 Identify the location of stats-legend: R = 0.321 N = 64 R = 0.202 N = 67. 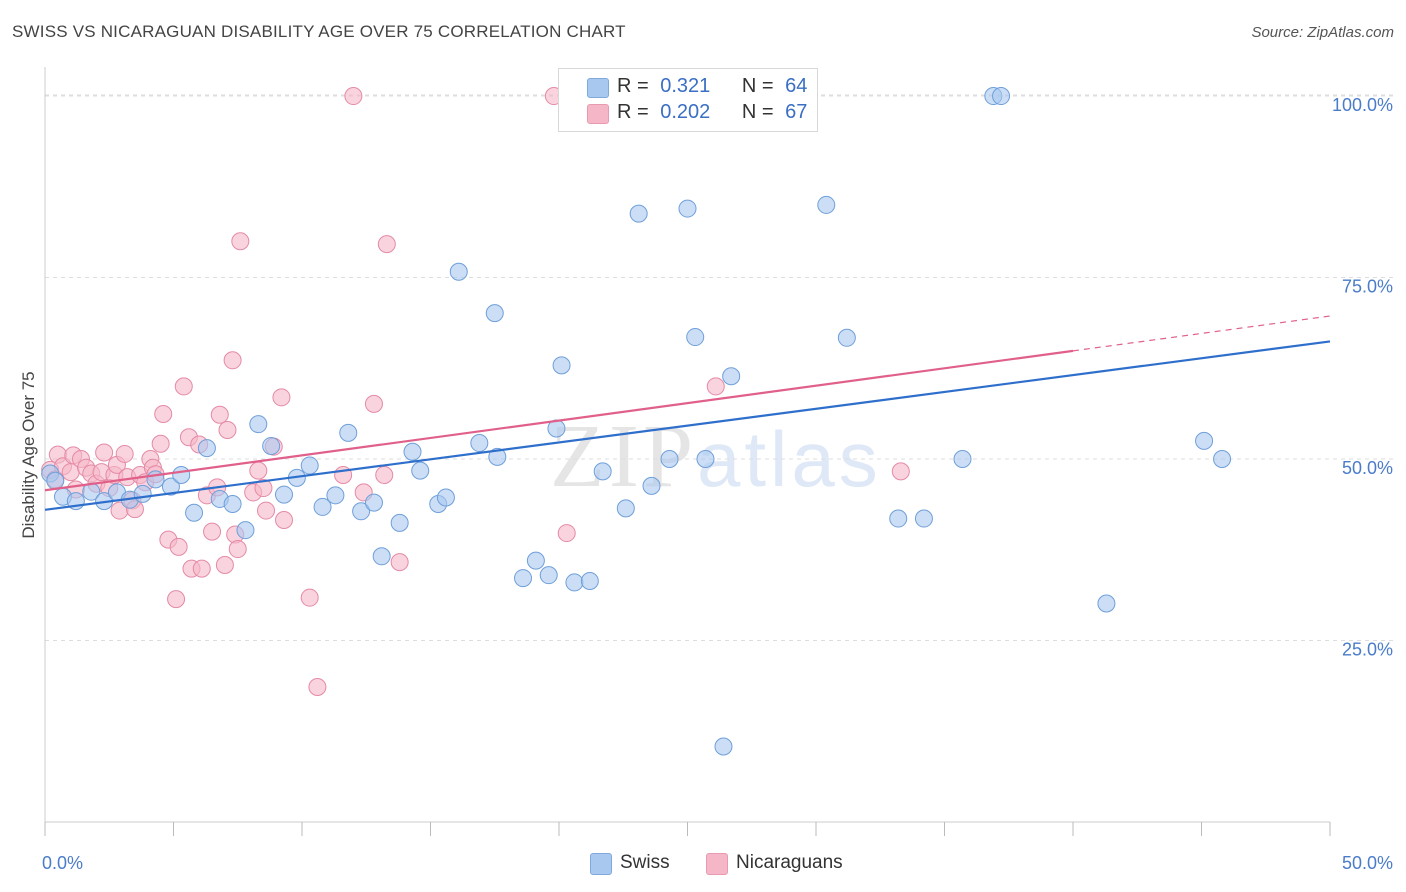
(688, 100).